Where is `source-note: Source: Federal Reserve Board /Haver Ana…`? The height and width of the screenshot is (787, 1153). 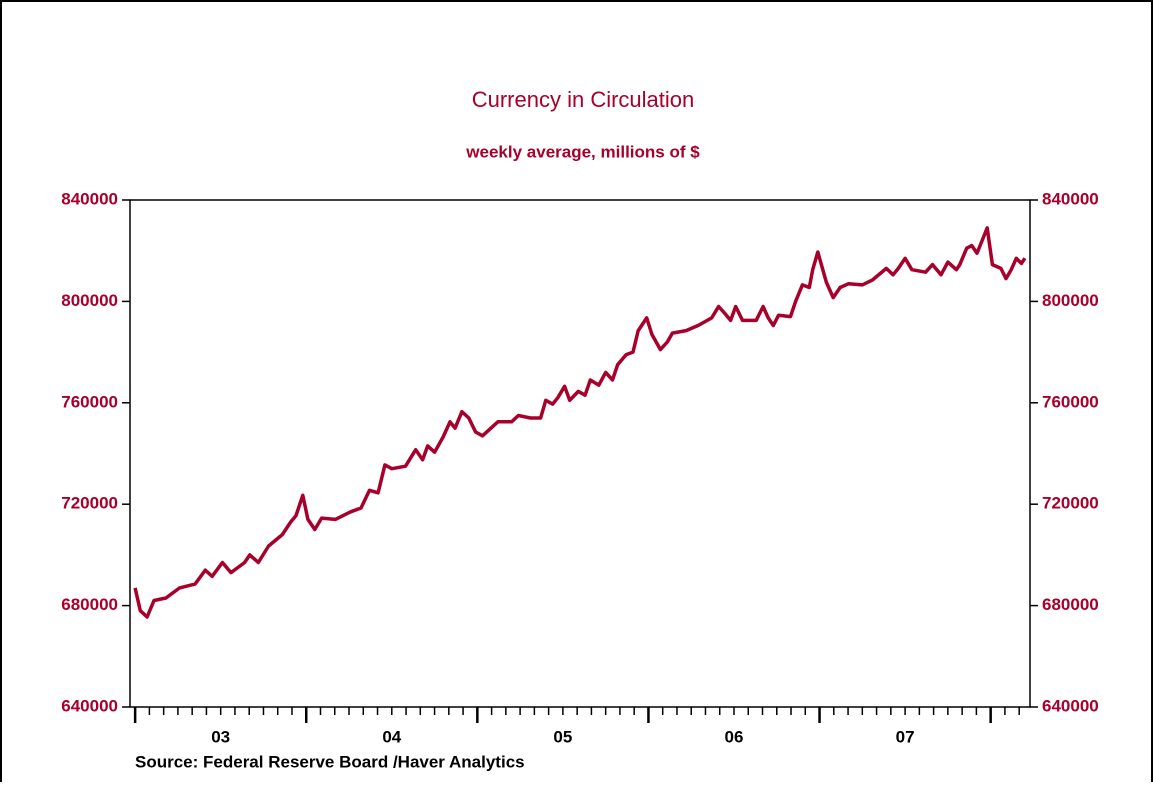
source-note: Source: Federal Reserve Board /Haver Ana… is located at coordinates (330, 761).